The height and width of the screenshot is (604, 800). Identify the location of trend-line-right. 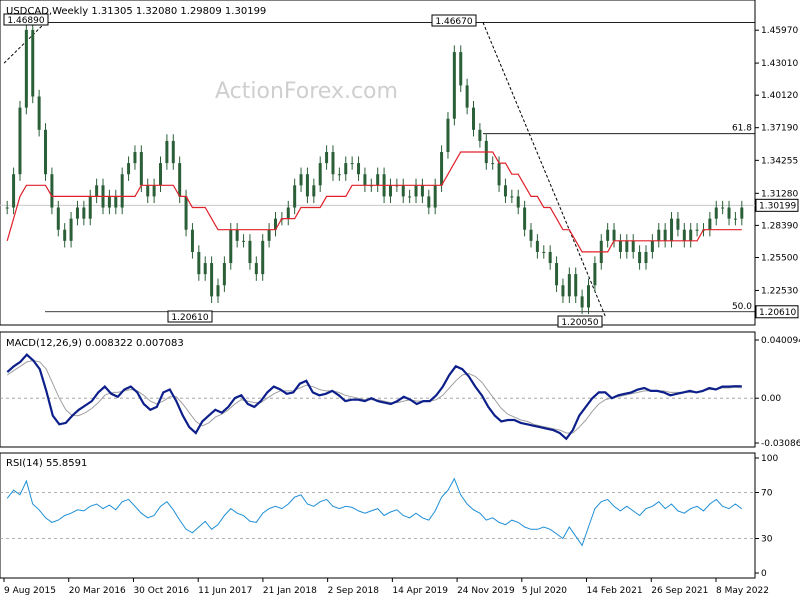
(544, 170).